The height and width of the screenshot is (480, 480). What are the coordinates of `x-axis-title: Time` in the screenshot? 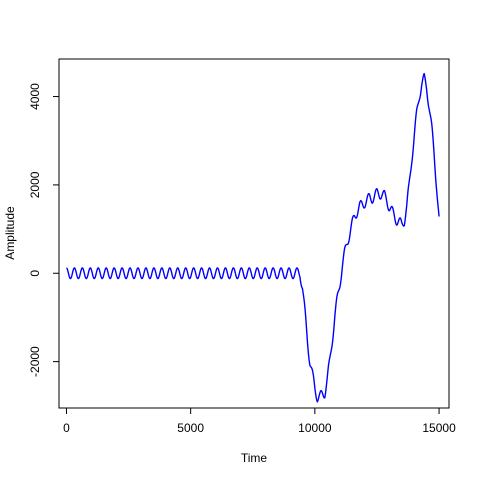 It's located at (254, 458).